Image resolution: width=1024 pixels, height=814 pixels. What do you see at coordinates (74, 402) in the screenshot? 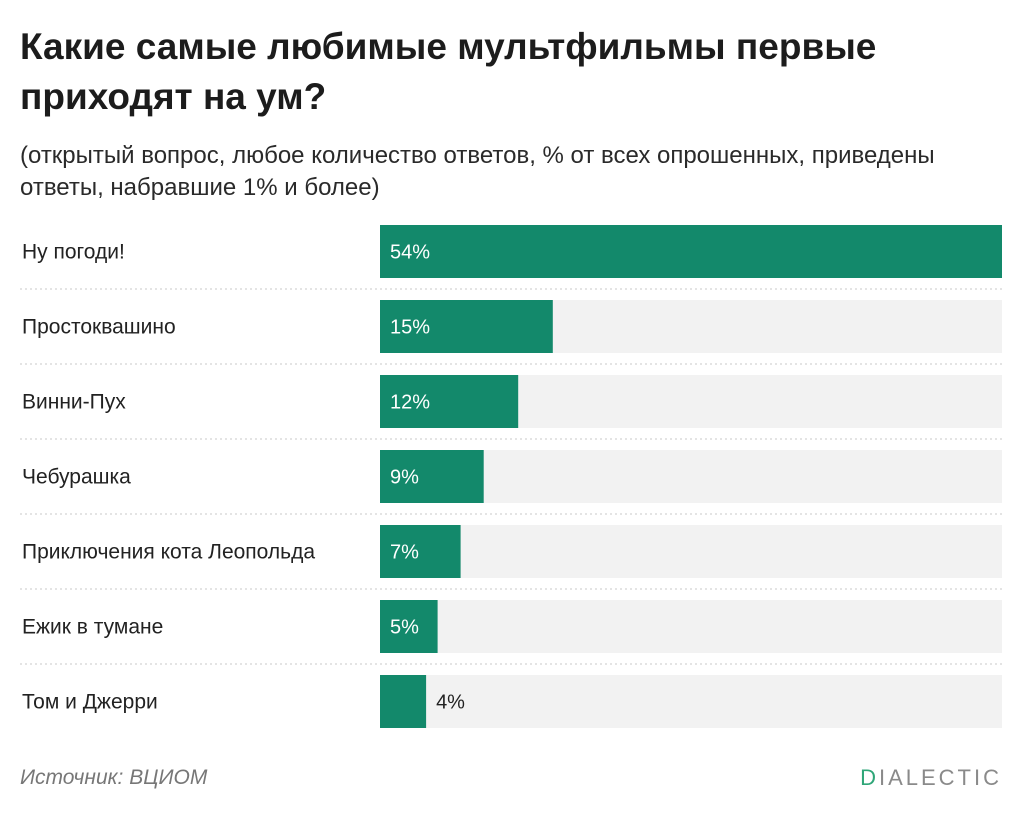
I see `category-label: Винни-Пух` at bounding box center [74, 402].